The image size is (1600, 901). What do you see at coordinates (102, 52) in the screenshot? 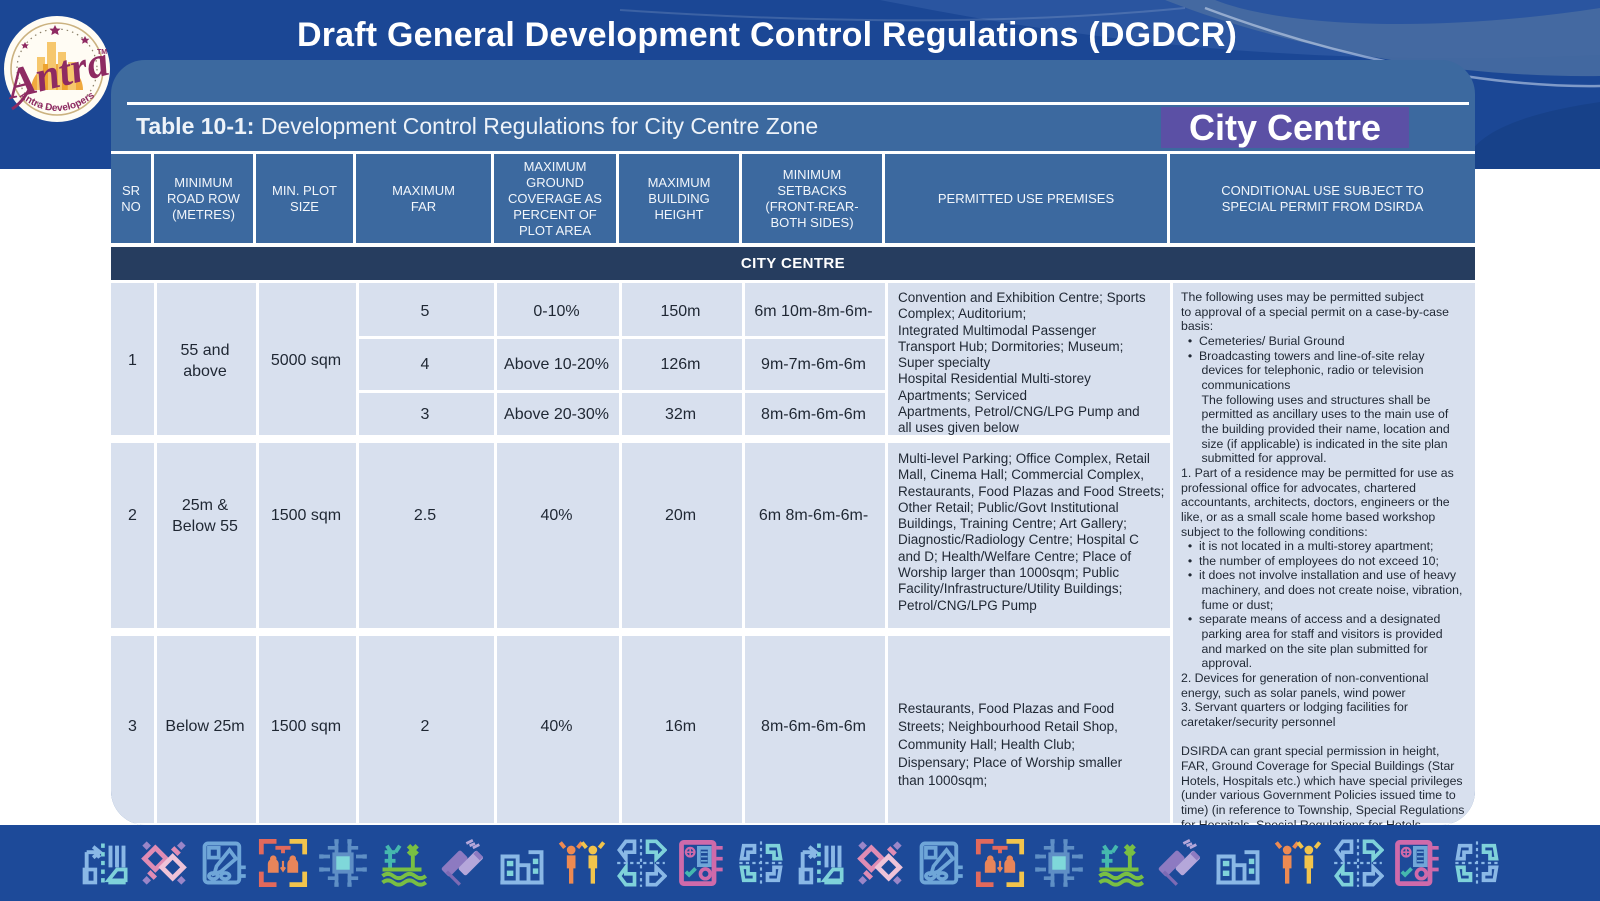
I see `svg-text: TM` at bounding box center [102, 52].